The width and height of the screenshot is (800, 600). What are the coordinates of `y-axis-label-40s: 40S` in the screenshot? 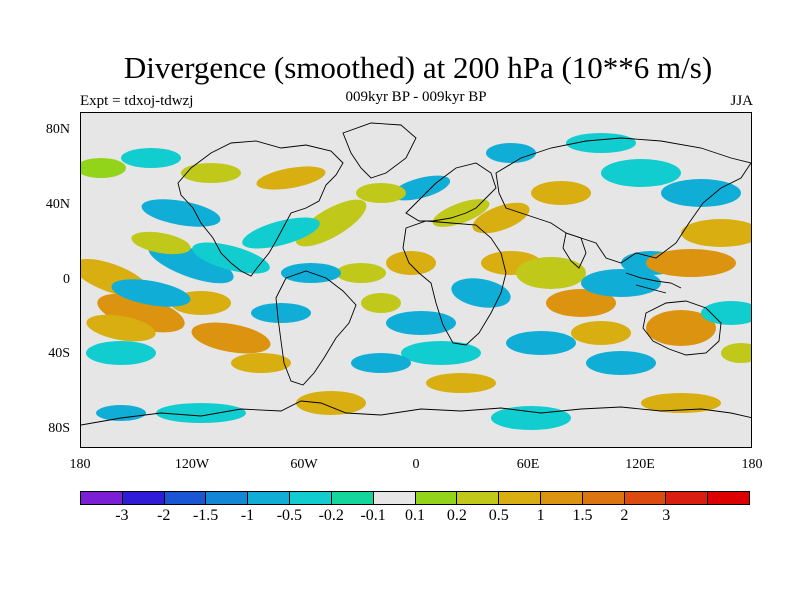 It's located at (59, 353).